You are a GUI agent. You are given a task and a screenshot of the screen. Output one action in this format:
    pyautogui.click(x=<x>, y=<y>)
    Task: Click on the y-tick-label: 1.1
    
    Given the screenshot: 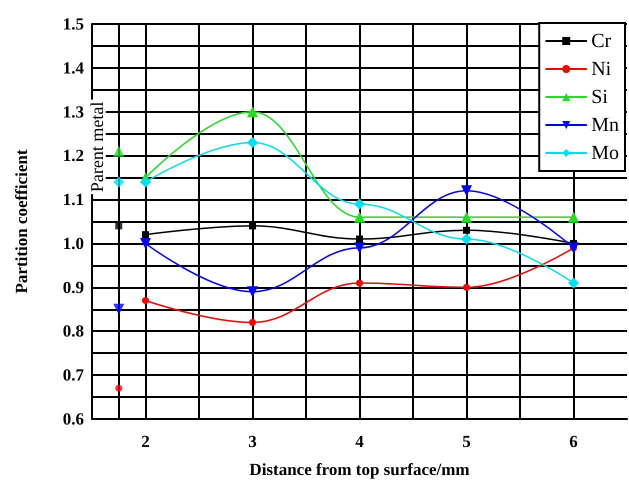 What is the action you would take?
    pyautogui.click(x=73, y=200)
    